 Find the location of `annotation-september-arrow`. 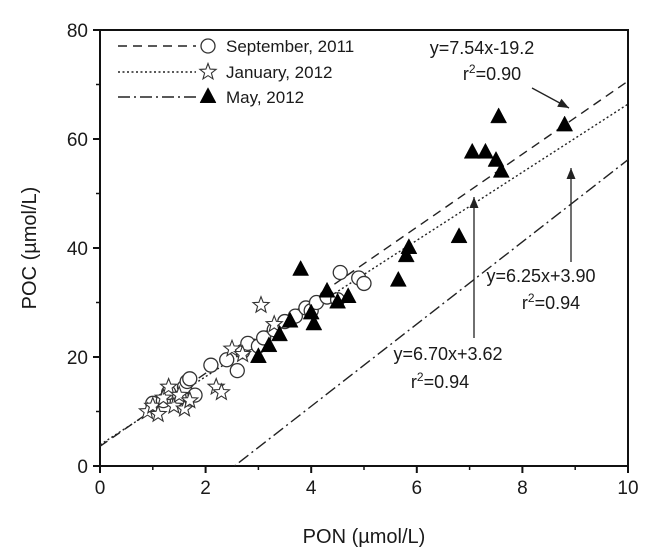

annotation-september-arrow is located at coordinates (474, 267).